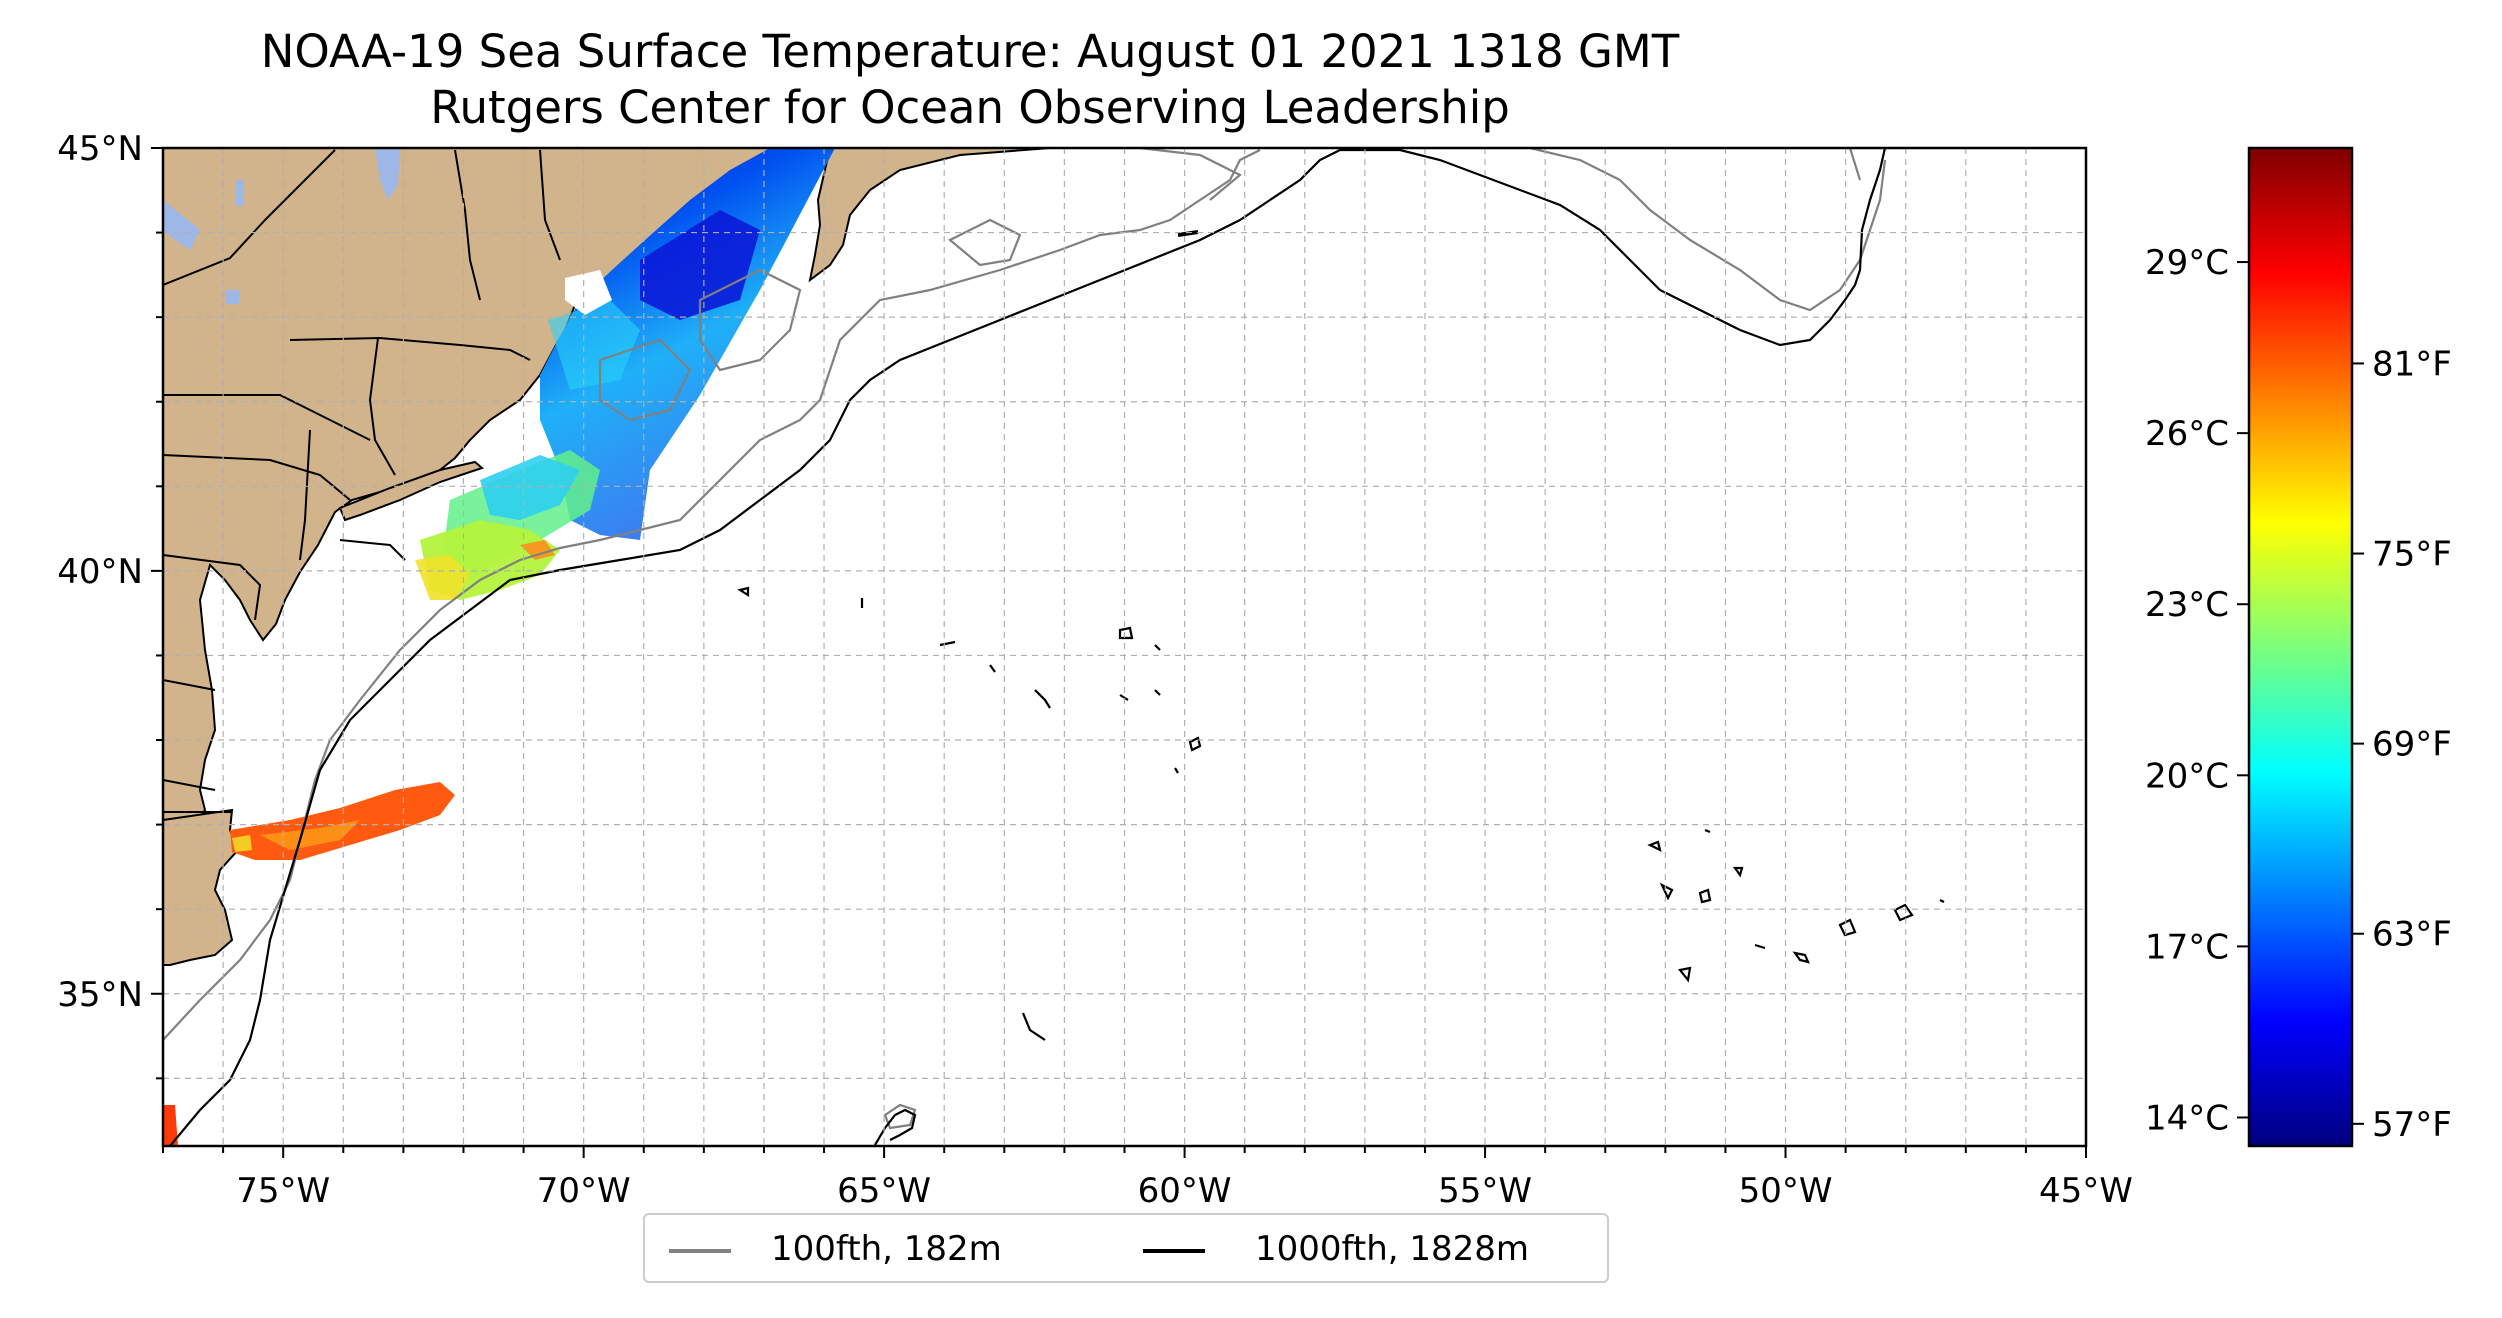  I want to click on lon-tick-label: 55°W, so click(1485, 1191).